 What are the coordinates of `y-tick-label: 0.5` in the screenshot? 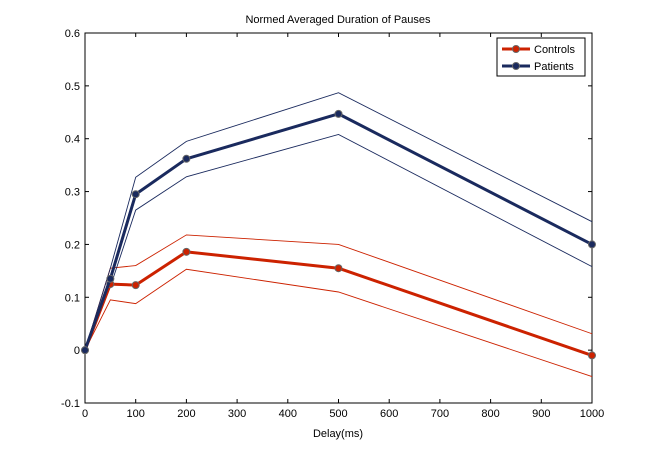 It's located at (72, 87).